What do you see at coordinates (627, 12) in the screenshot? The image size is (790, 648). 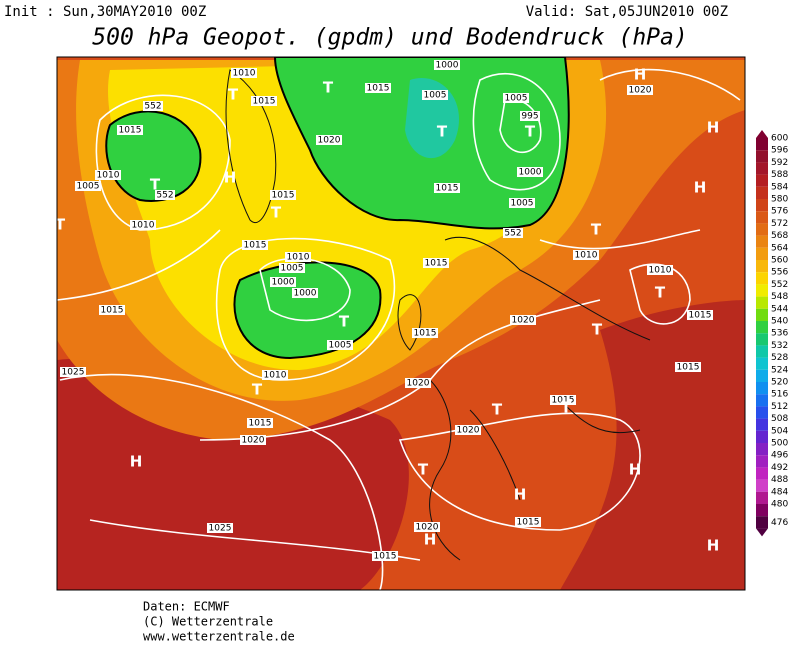 I see `valid-time: Valid: Sat,05JUN2010 00Z` at bounding box center [627, 12].